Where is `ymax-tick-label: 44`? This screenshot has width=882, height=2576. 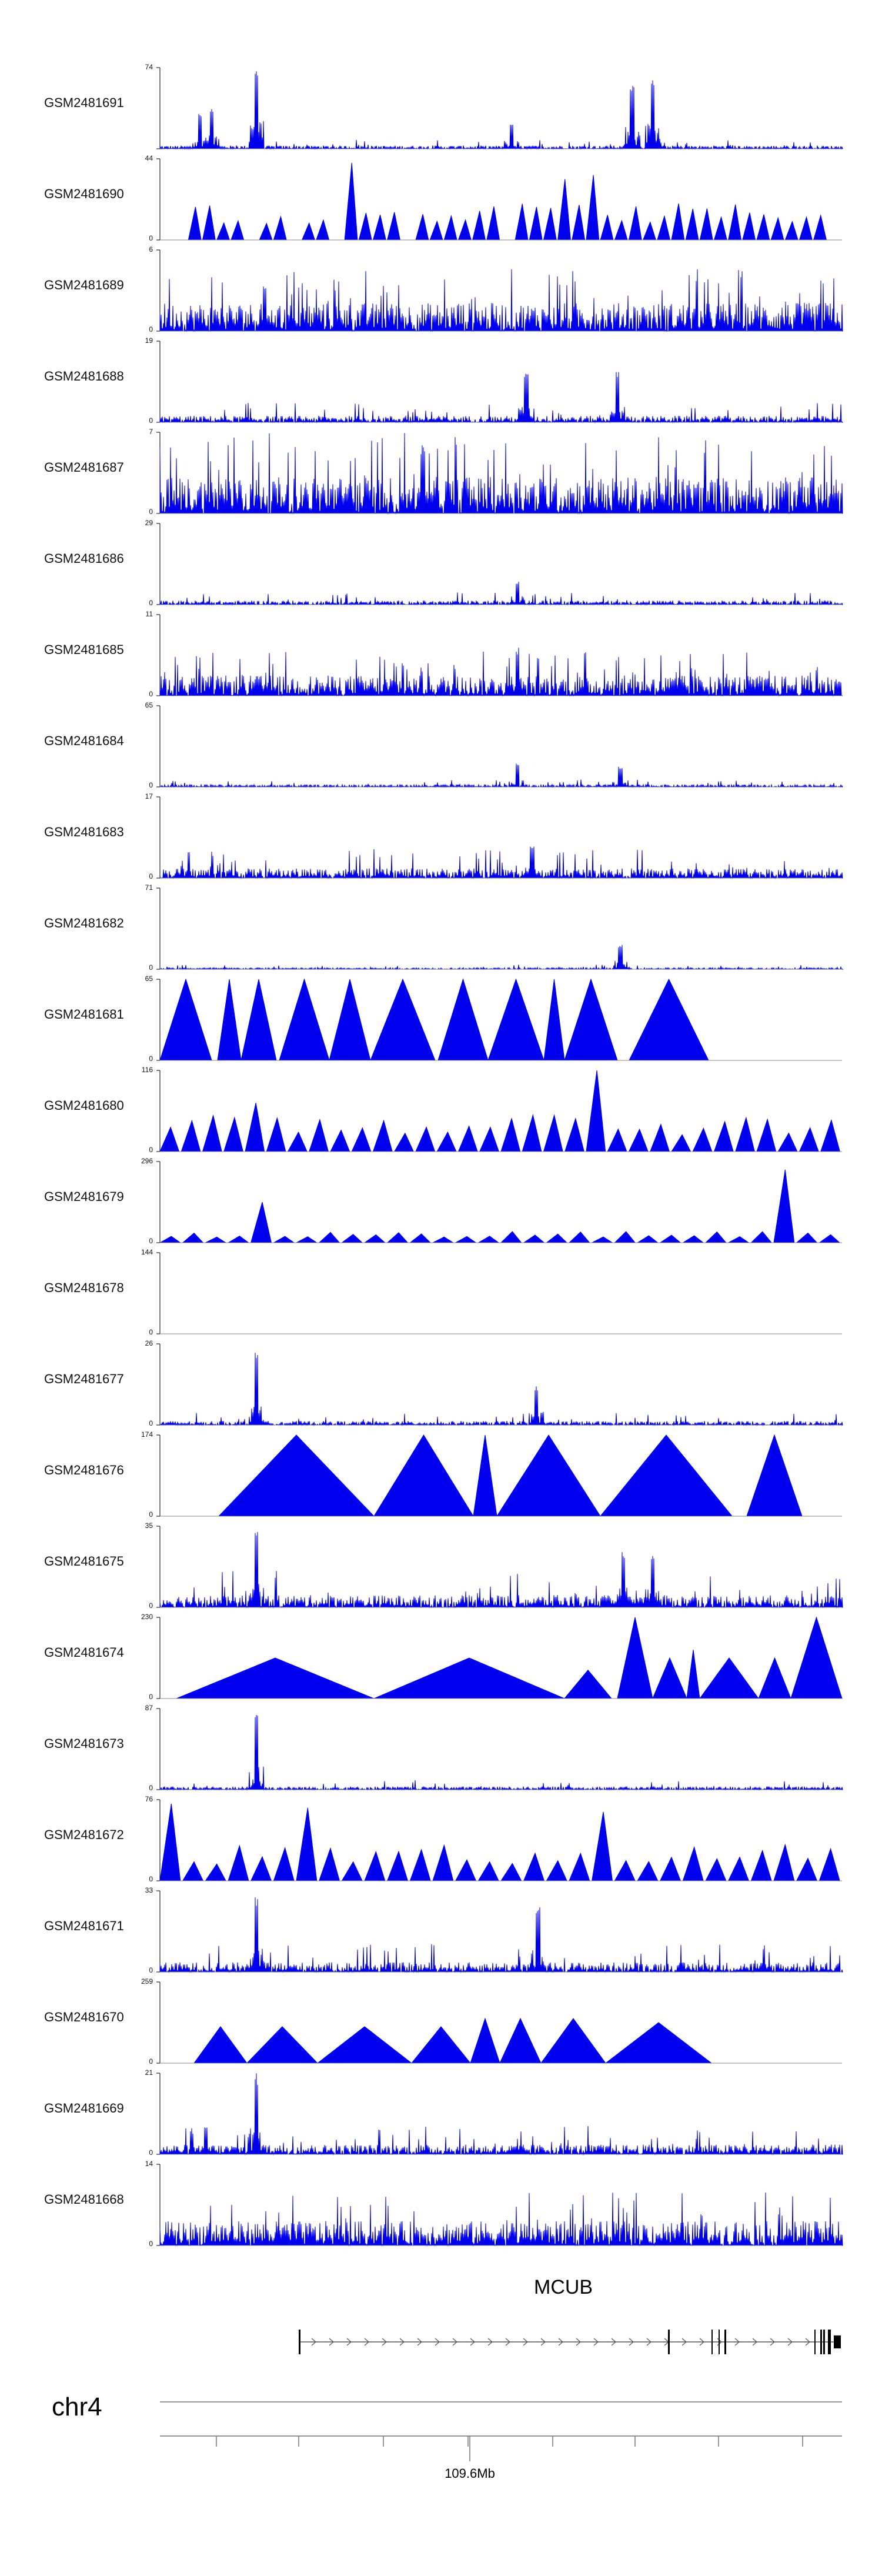
ymax-tick-label: 44 is located at coordinates (149, 158).